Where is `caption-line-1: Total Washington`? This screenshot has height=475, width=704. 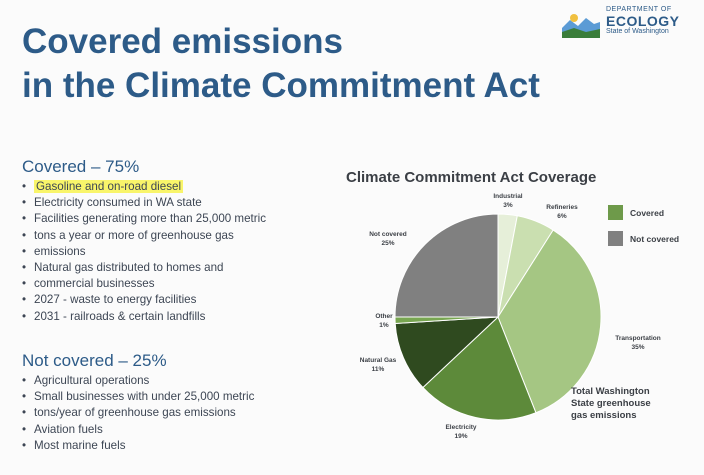 caption-line-1: Total Washington is located at coordinates (610, 391).